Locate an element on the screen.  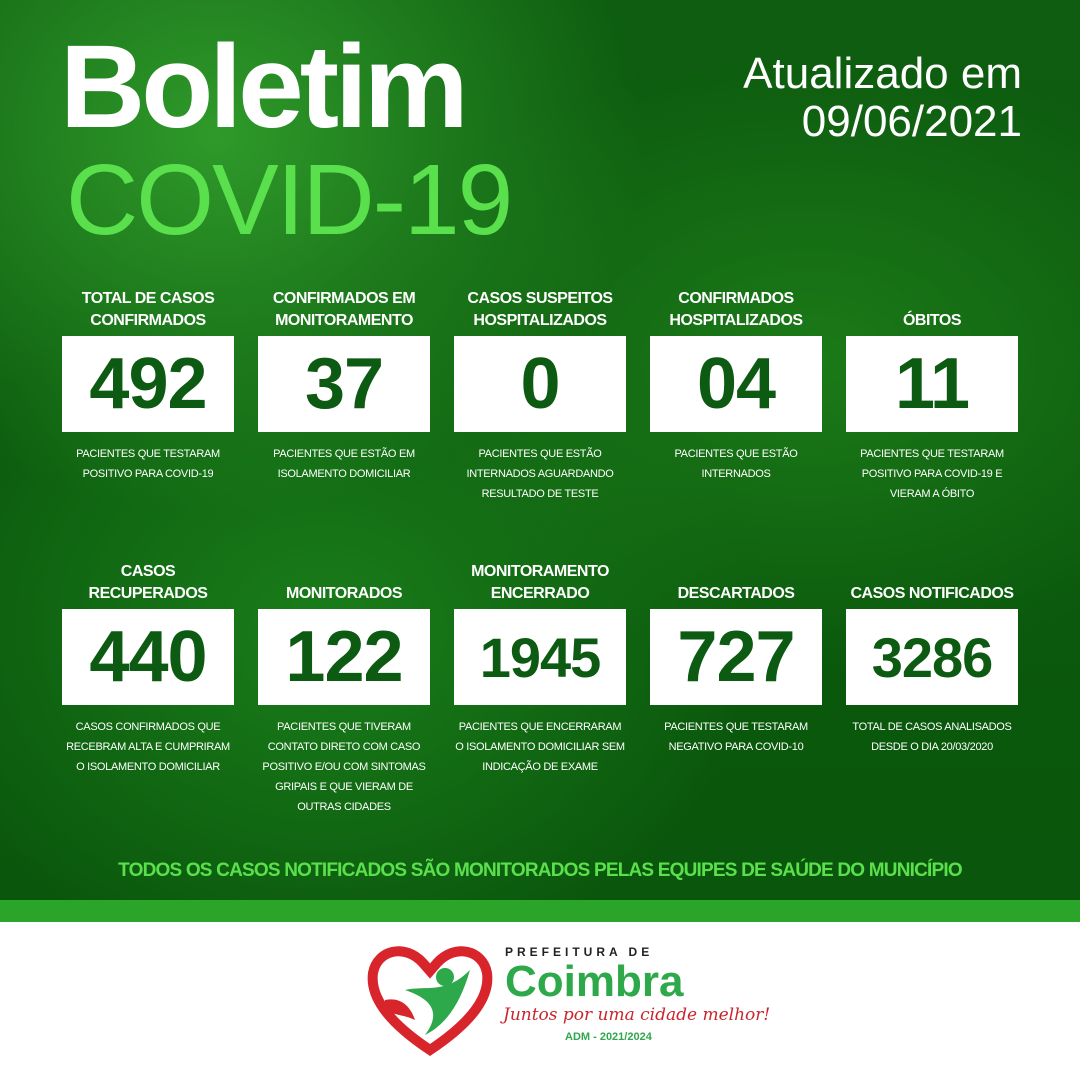
stat-title: MONITORADOS is located at coordinates (344, 593).